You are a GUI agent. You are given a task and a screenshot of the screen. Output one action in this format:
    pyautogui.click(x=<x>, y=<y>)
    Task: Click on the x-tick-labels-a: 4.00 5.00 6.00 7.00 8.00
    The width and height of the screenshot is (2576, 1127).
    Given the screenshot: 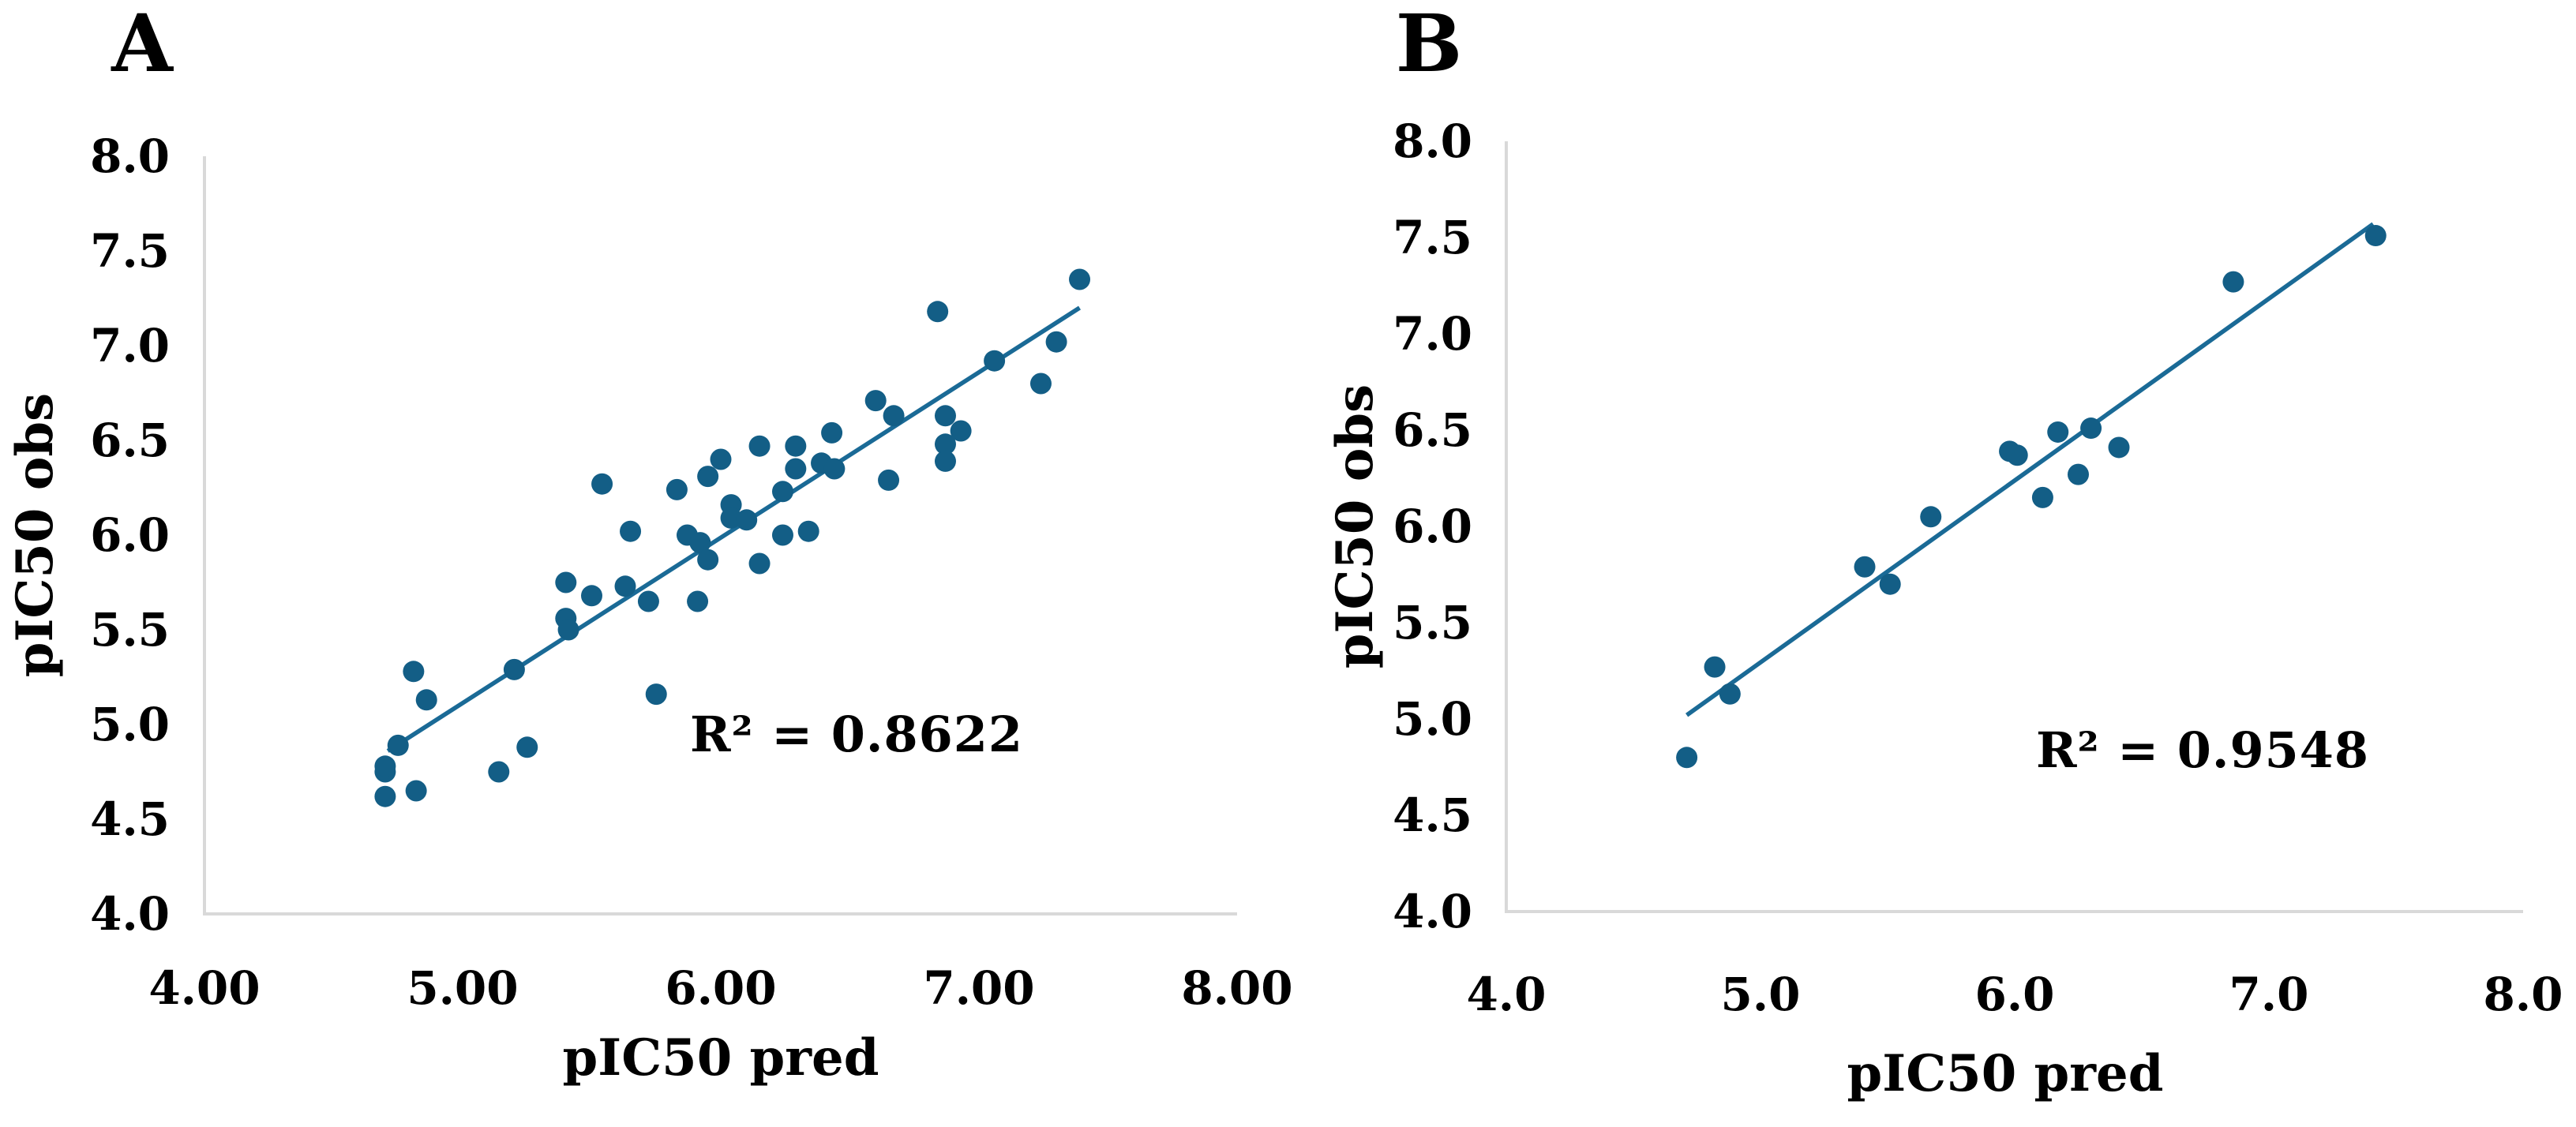 What is the action you would take?
    pyautogui.click(x=720, y=988)
    